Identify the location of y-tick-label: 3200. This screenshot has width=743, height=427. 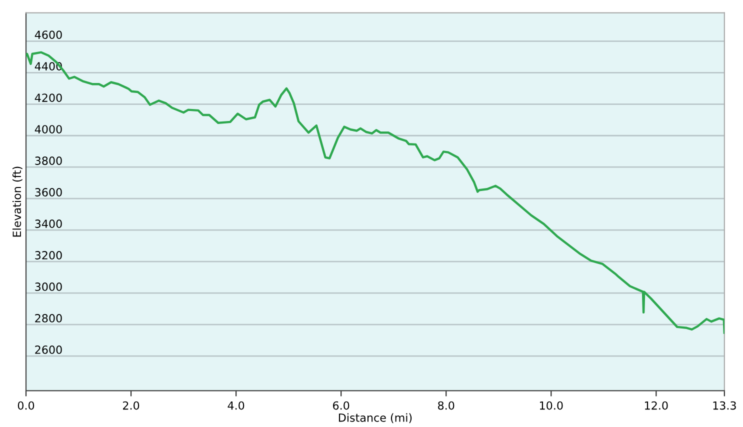
(48, 255).